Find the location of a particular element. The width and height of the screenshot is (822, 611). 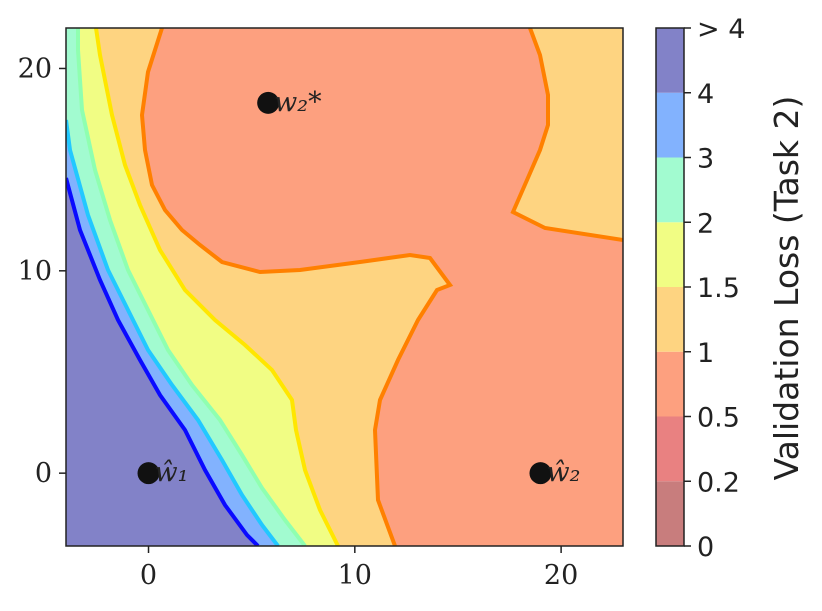

colorbar-tick-label: 2 is located at coordinates (705, 223).